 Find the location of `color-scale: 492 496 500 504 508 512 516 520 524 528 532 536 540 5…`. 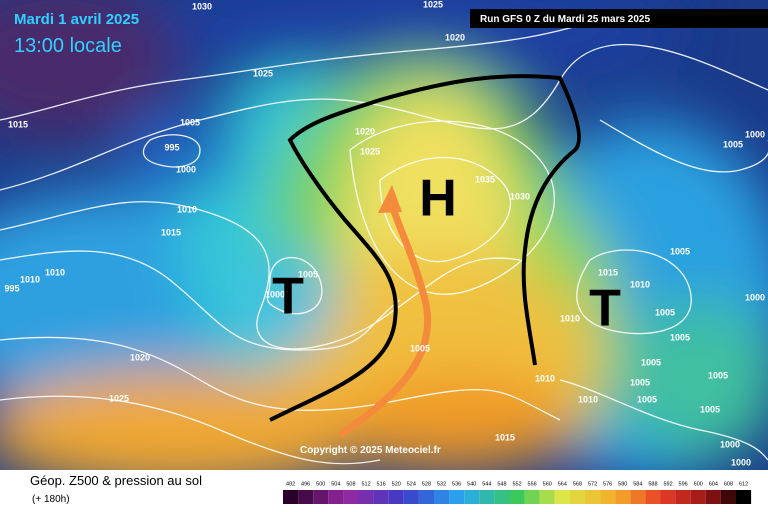

color-scale: 492 496 500 504 508 512 516 520 524 528 532 536 540 5… is located at coordinates (517, 492).